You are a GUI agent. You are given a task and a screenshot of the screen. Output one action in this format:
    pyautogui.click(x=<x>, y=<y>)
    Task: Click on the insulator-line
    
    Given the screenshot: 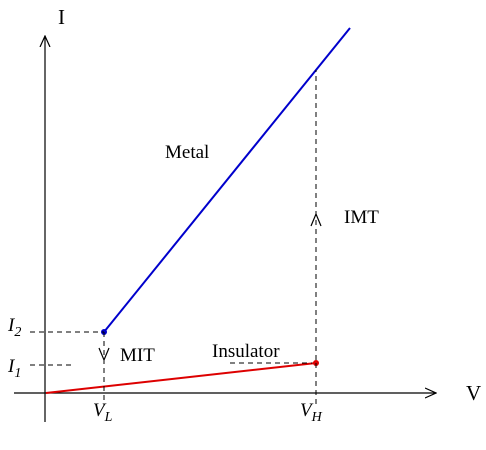 What is the action you would take?
    pyautogui.click(x=181, y=378)
    